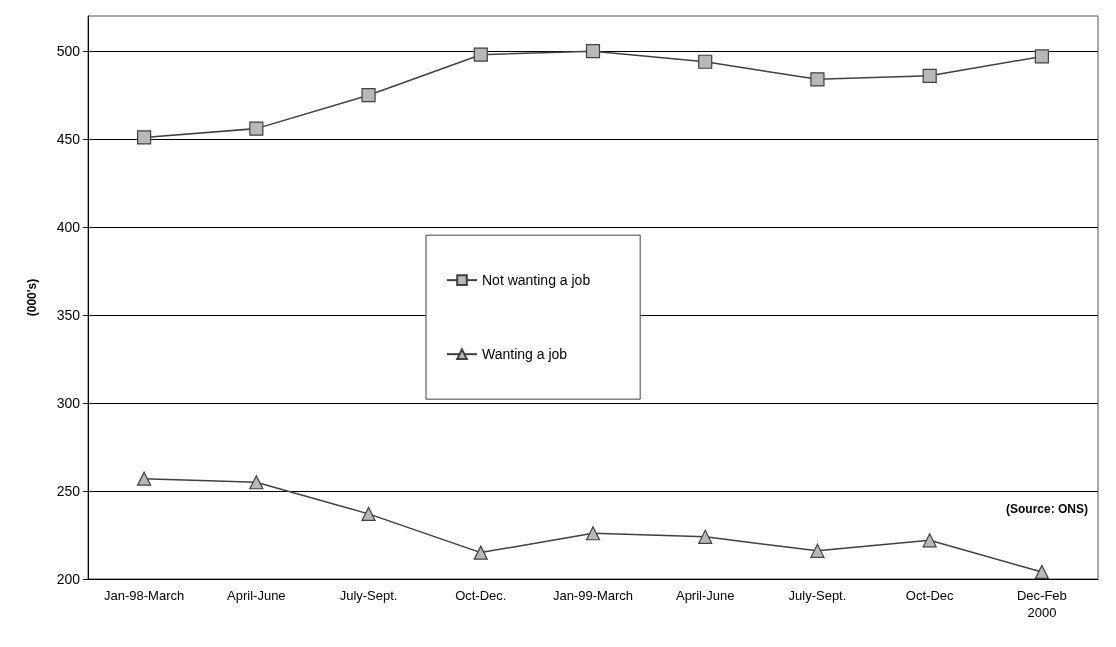 The image size is (1116, 647). What do you see at coordinates (68, 403) in the screenshot?
I see `y-tick-label: 300` at bounding box center [68, 403].